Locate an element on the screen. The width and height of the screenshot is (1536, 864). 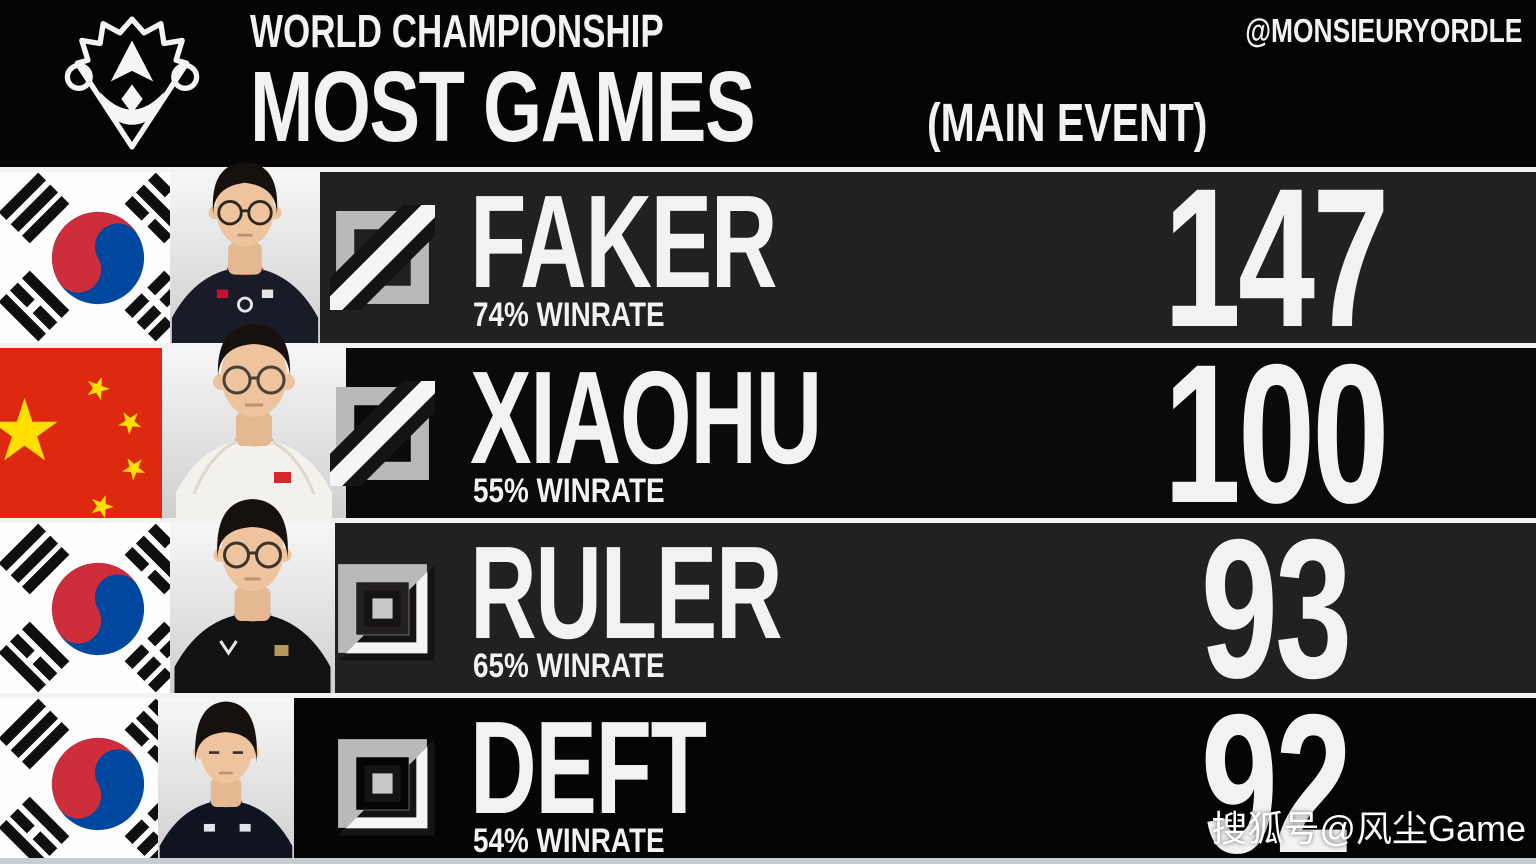
games-count: 100 is located at coordinates (1276, 433).